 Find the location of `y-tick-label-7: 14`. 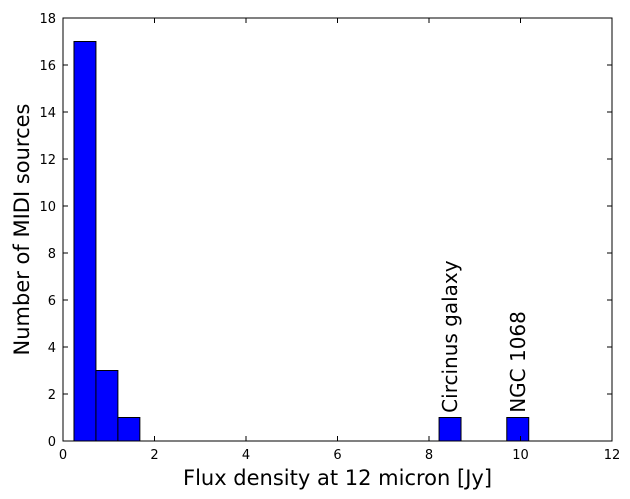

y-tick-label-7: 14 is located at coordinates (47, 113).